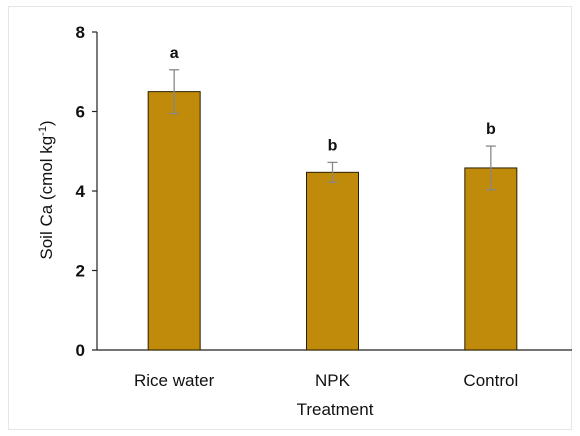  I want to click on y-axis-title-close: ), so click(46, 123).